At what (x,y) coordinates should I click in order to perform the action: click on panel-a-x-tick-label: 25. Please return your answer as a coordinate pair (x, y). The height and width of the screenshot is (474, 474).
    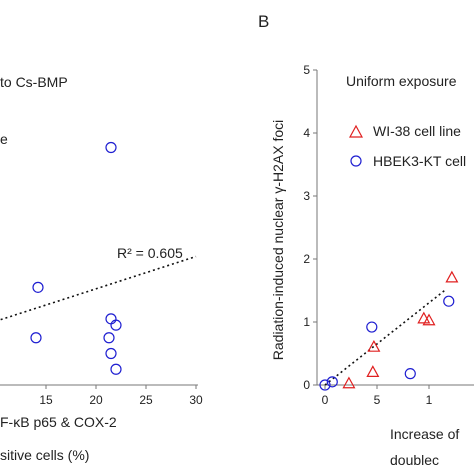
    Looking at the image, I should click on (146, 400).